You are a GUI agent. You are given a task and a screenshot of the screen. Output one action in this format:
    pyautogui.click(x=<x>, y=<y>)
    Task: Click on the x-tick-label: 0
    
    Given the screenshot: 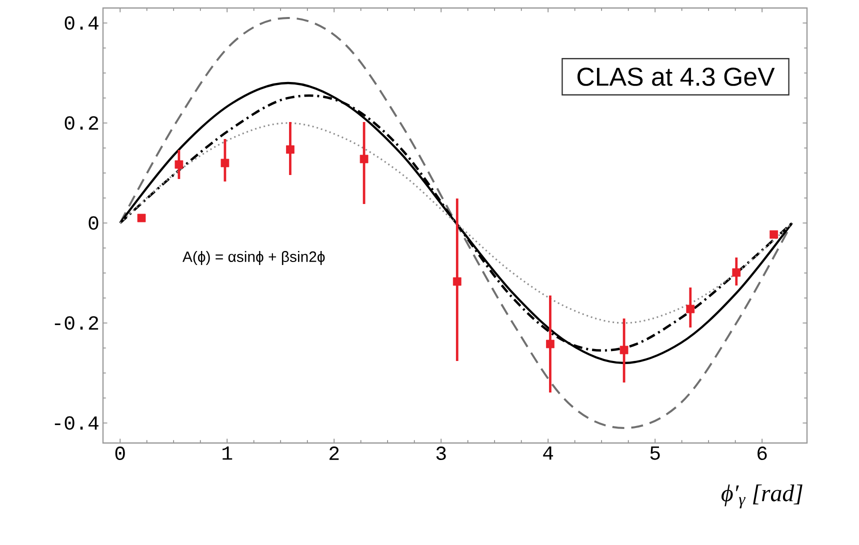 What is the action you would take?
    pyautogui.click(x=120, y=453)
    